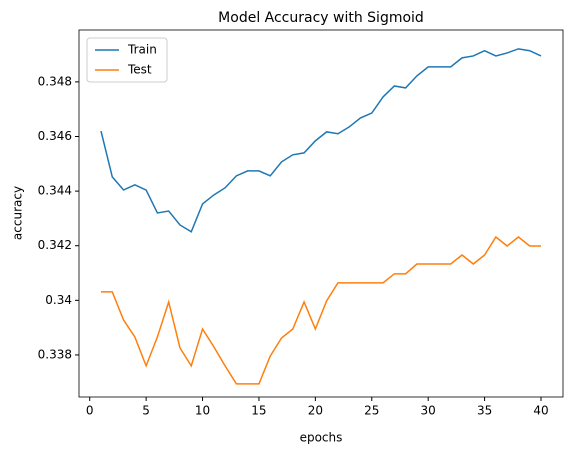  What do you see at coordinates (371, 411) in the screenshot?
I see `x-tick-label: 25` at bounding box center [371, 411].